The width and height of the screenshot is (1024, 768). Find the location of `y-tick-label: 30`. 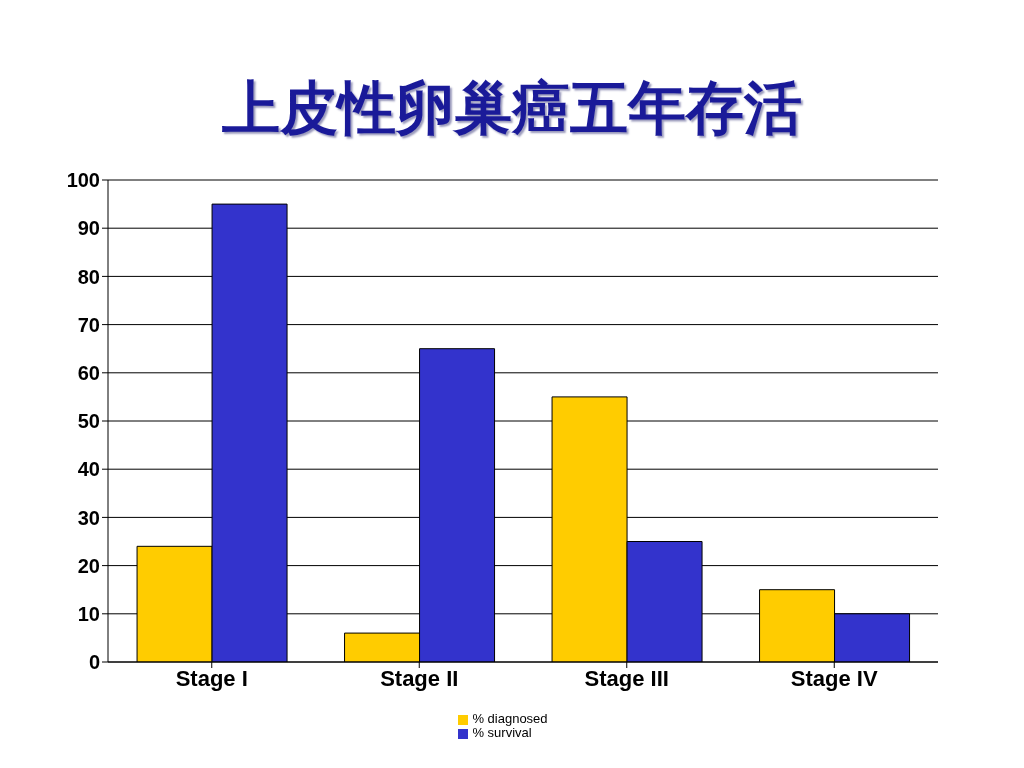

y-tick-label: 30 is located at coordinates (88, 517).